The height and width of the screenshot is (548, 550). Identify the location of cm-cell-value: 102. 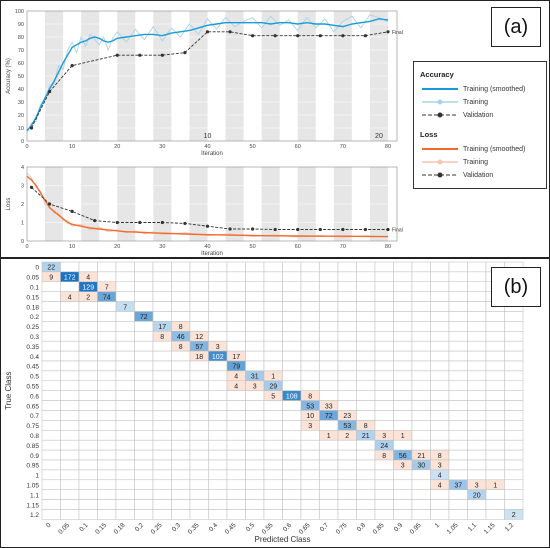
(218, 357).